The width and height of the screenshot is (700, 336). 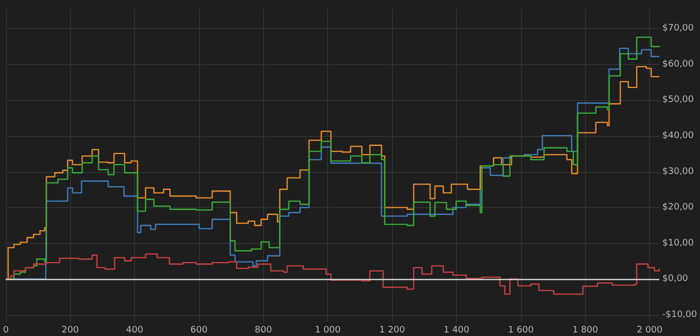 I want to click on x-tick-label: 400, so click(x=135, y=331).